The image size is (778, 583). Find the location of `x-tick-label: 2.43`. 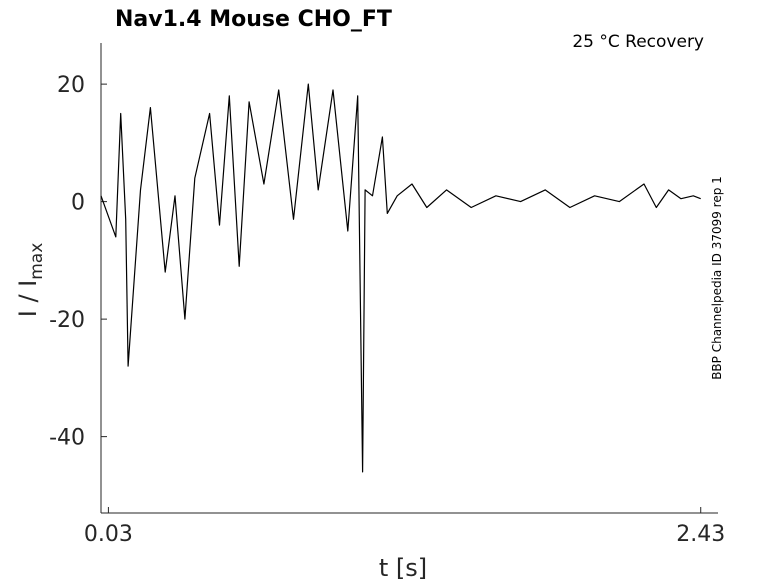

x-tick-label: 2.43 is located at coordinates (700, 534).